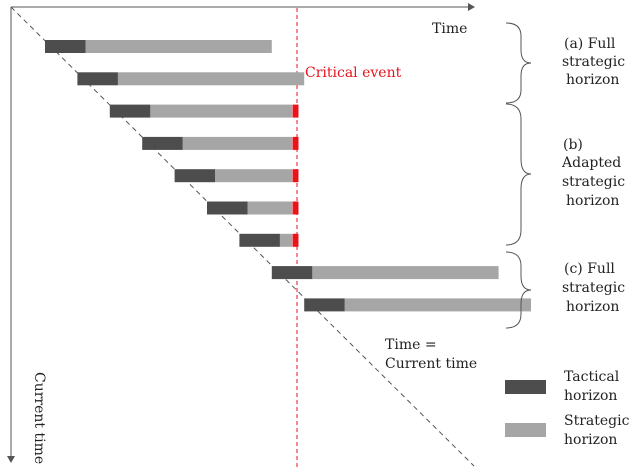  Describe the element at coordinates (518, 63) in the screenshot. I see `brace-a` at that location.